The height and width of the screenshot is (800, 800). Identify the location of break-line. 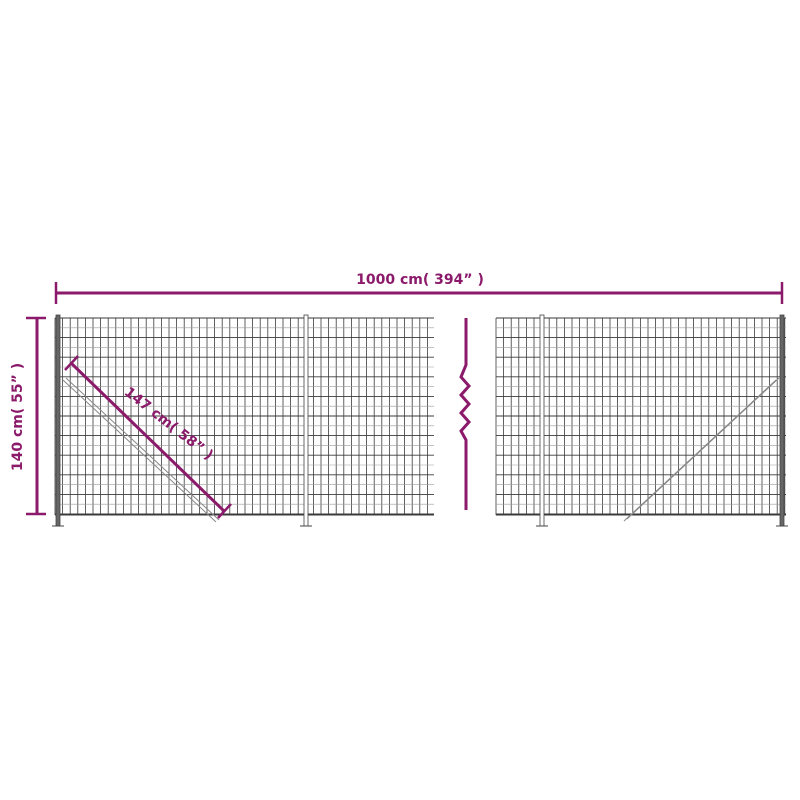
(465, 414).